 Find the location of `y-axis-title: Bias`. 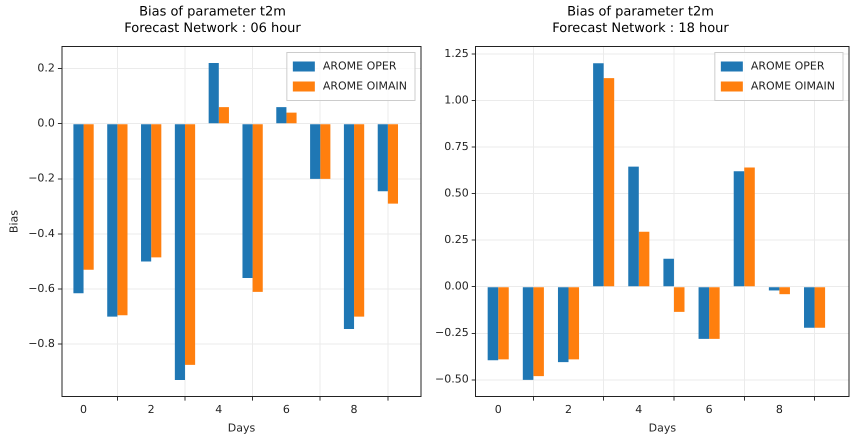

y-axis-title: Bias is located at coordinates (13, 222).